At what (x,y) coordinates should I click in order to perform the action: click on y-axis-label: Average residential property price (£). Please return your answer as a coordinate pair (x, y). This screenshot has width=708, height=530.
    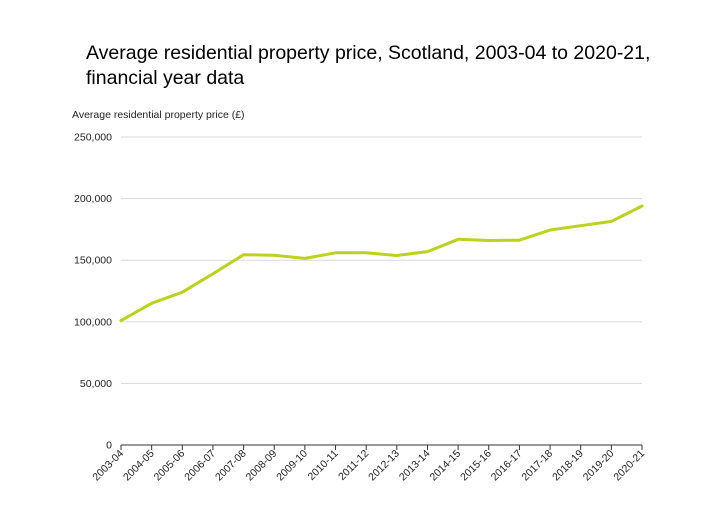
    Looking at the image, I should click on (158, 115).